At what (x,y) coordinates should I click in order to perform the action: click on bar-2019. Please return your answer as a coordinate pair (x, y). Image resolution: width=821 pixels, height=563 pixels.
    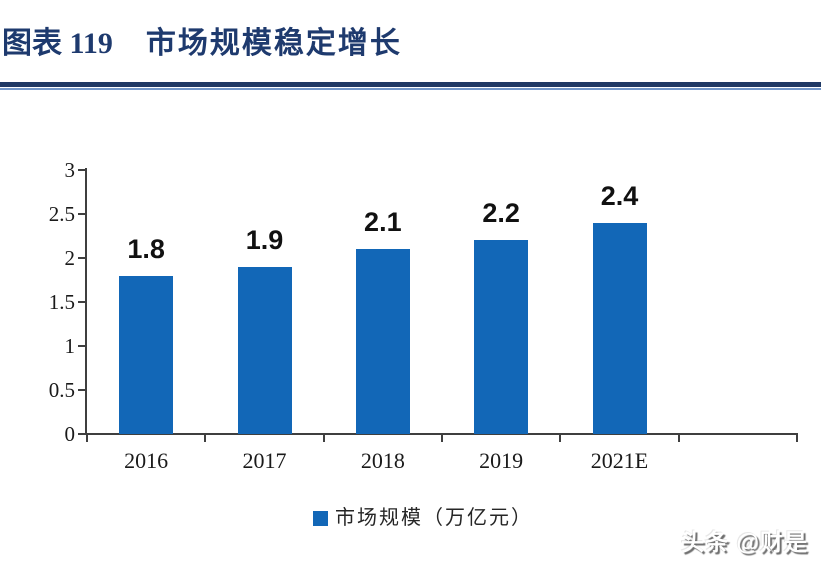
    Looking at the image, I should click on (501, 337).